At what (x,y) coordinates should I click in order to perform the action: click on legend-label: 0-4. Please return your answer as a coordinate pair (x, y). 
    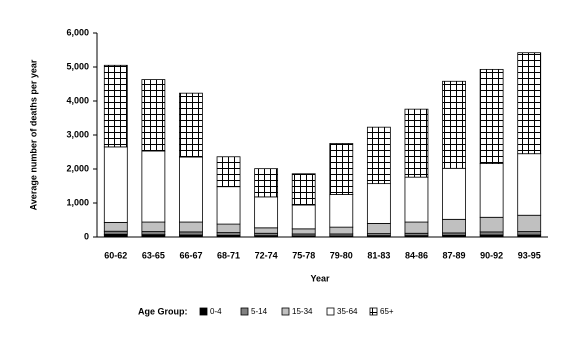
    Looking at the image, I should click on (216, 311).